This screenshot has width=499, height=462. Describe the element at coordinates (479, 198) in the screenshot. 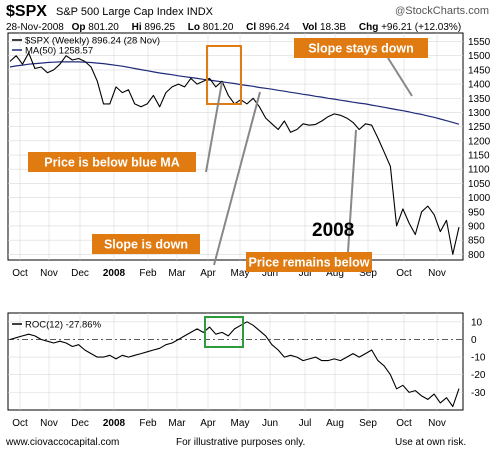

I see `price-y-tick: 1000` at that location.